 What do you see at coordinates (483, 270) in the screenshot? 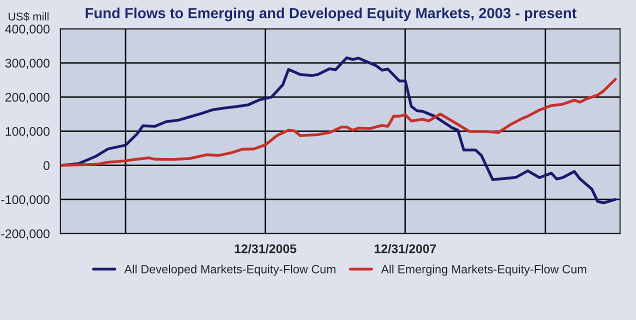
I see `legend-label: All Emerging Markets-Equity-Flow Cum` at bounding box center [483, 270].